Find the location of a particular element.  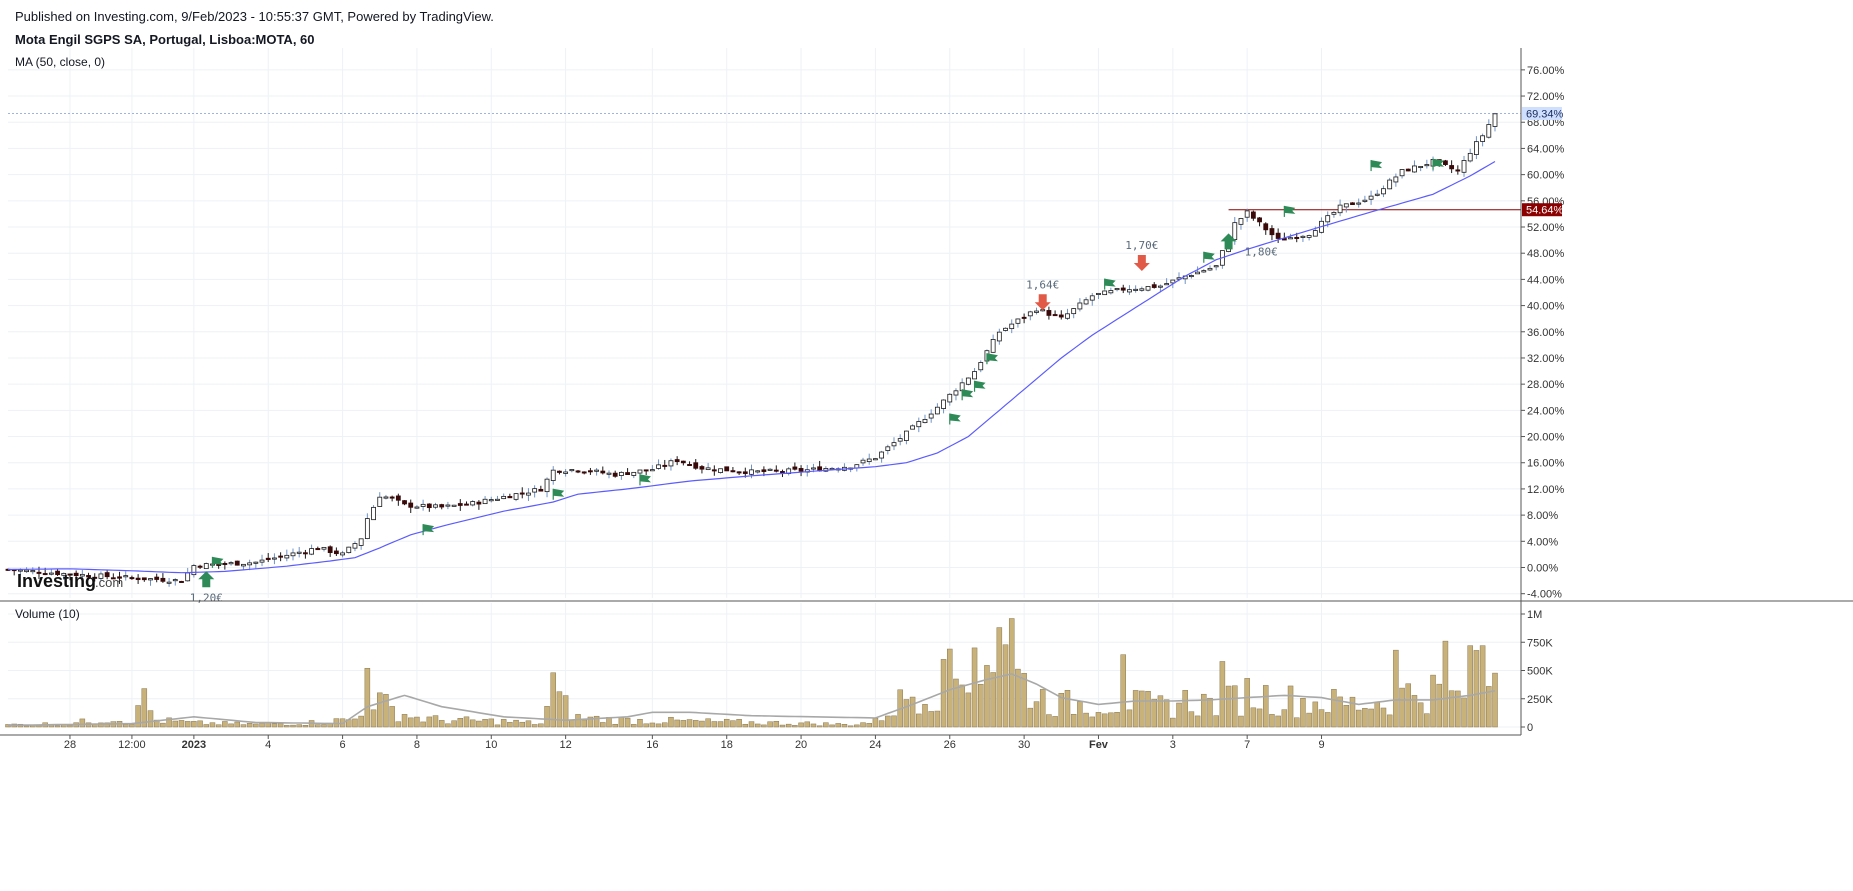

ma-indicator-label: MA (50, close, 0) is located at coordinates (60, 62).